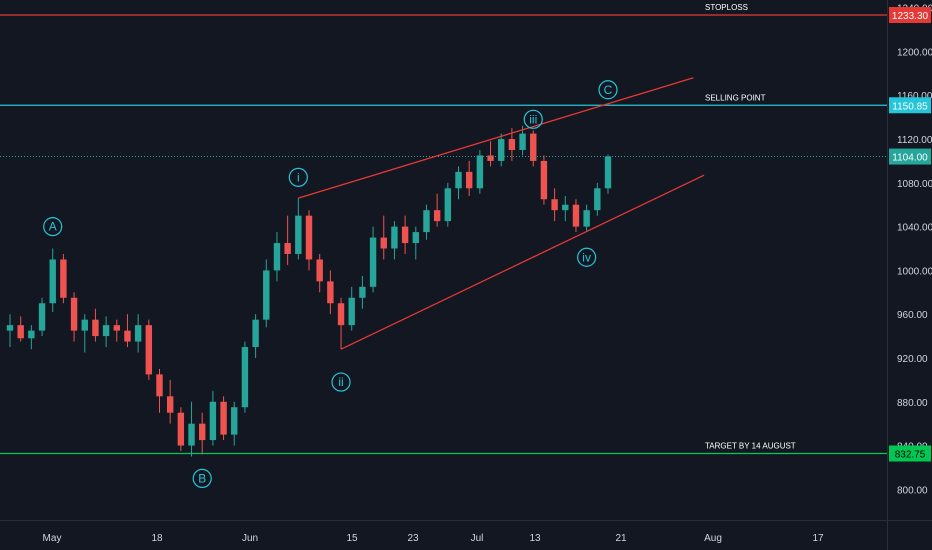 This screenshot has width=932, height=550. What do you see at coordinates (352, 538) in the screenshot?
I see `x-tick-label: 15` at bounding box center [352, 538].